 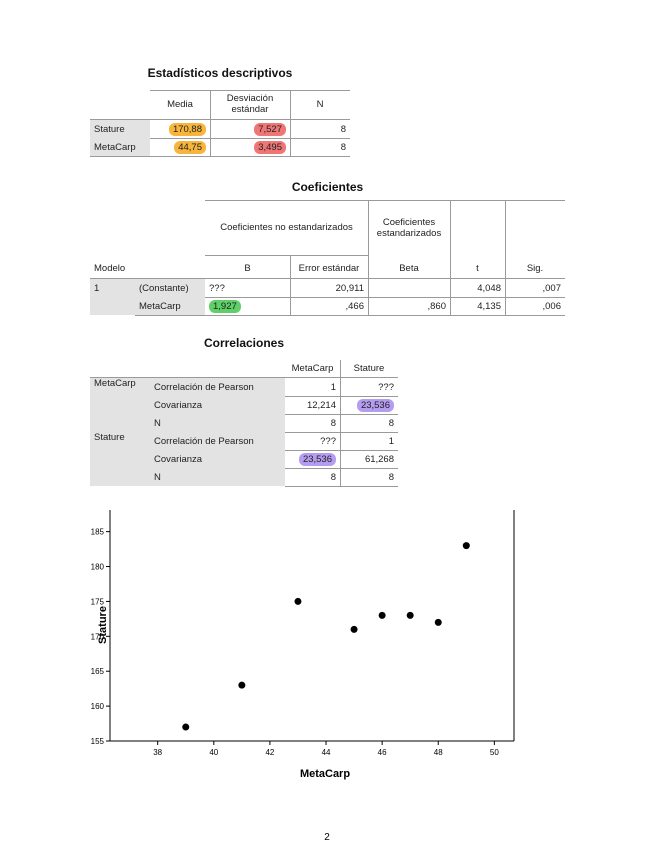 I want to click on x-tick-label: 48, so click(x=438, y=752).